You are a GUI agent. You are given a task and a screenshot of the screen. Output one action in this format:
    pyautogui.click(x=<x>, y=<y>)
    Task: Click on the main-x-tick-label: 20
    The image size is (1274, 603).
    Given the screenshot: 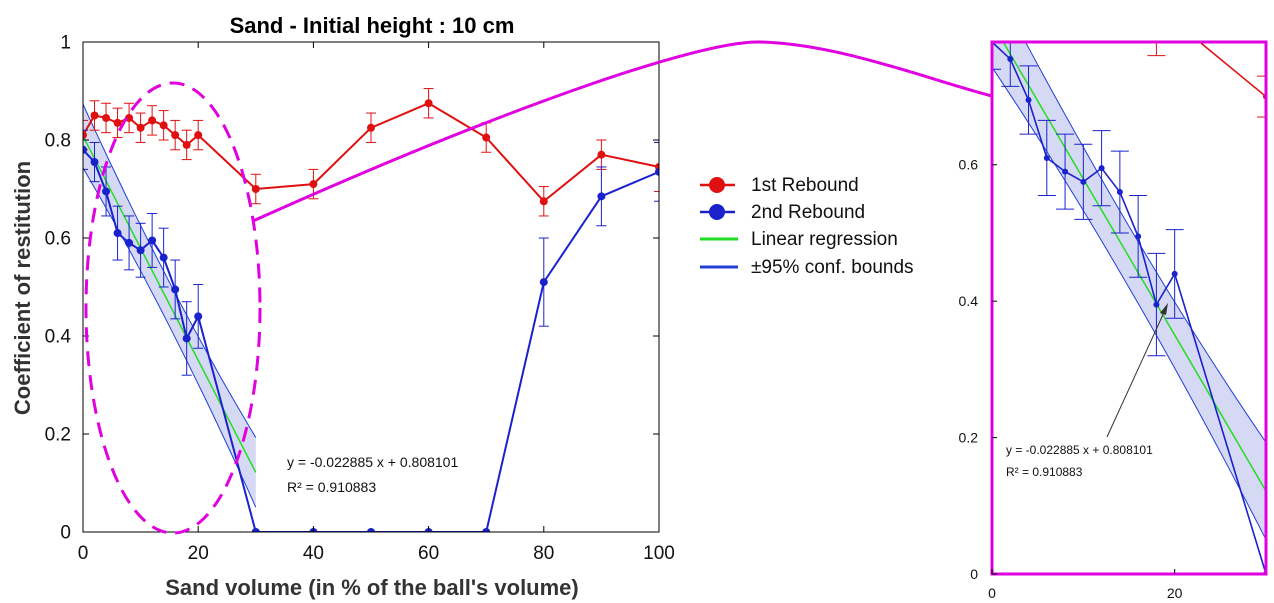 What is the action you would take?
    pyautogui.click(x=198, y=553)
    